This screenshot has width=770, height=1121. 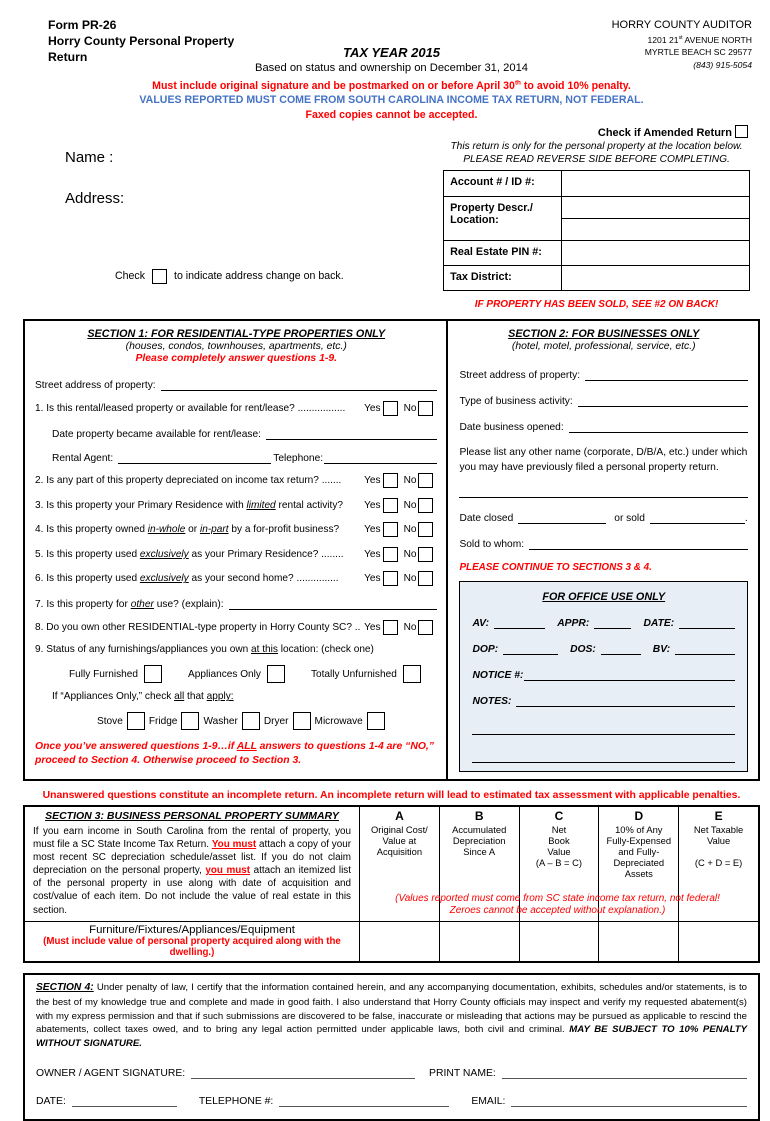 What do you see at coordinates (390, 505) in the screenshot?
I see `question-3-yes-checkbox` at bounding box center [390, 505].